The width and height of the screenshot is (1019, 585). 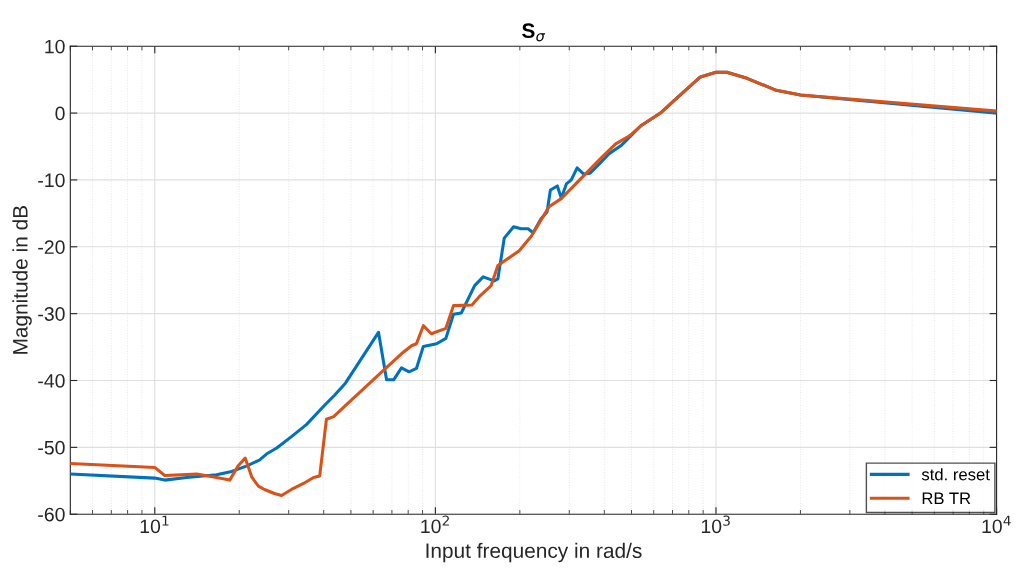 I want to click on x-axis-title: Input frequency in rad/s, so click(x=534, y=552).